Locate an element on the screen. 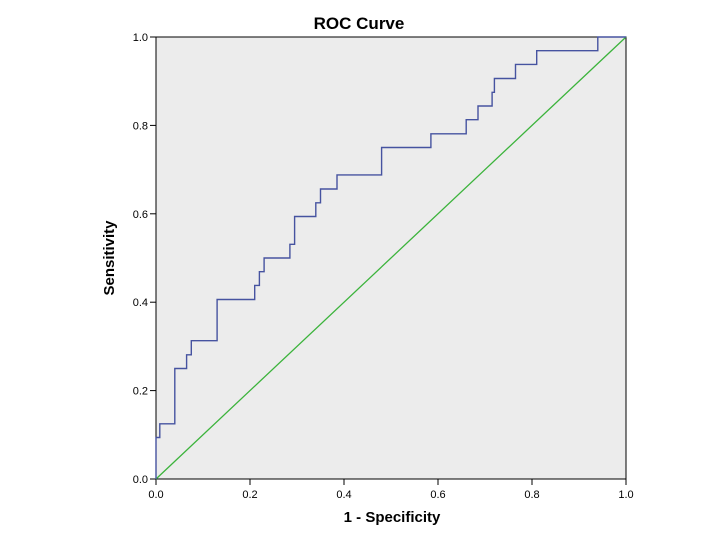  x-tick-label: 1.0 is located at coordinates (625, 495).